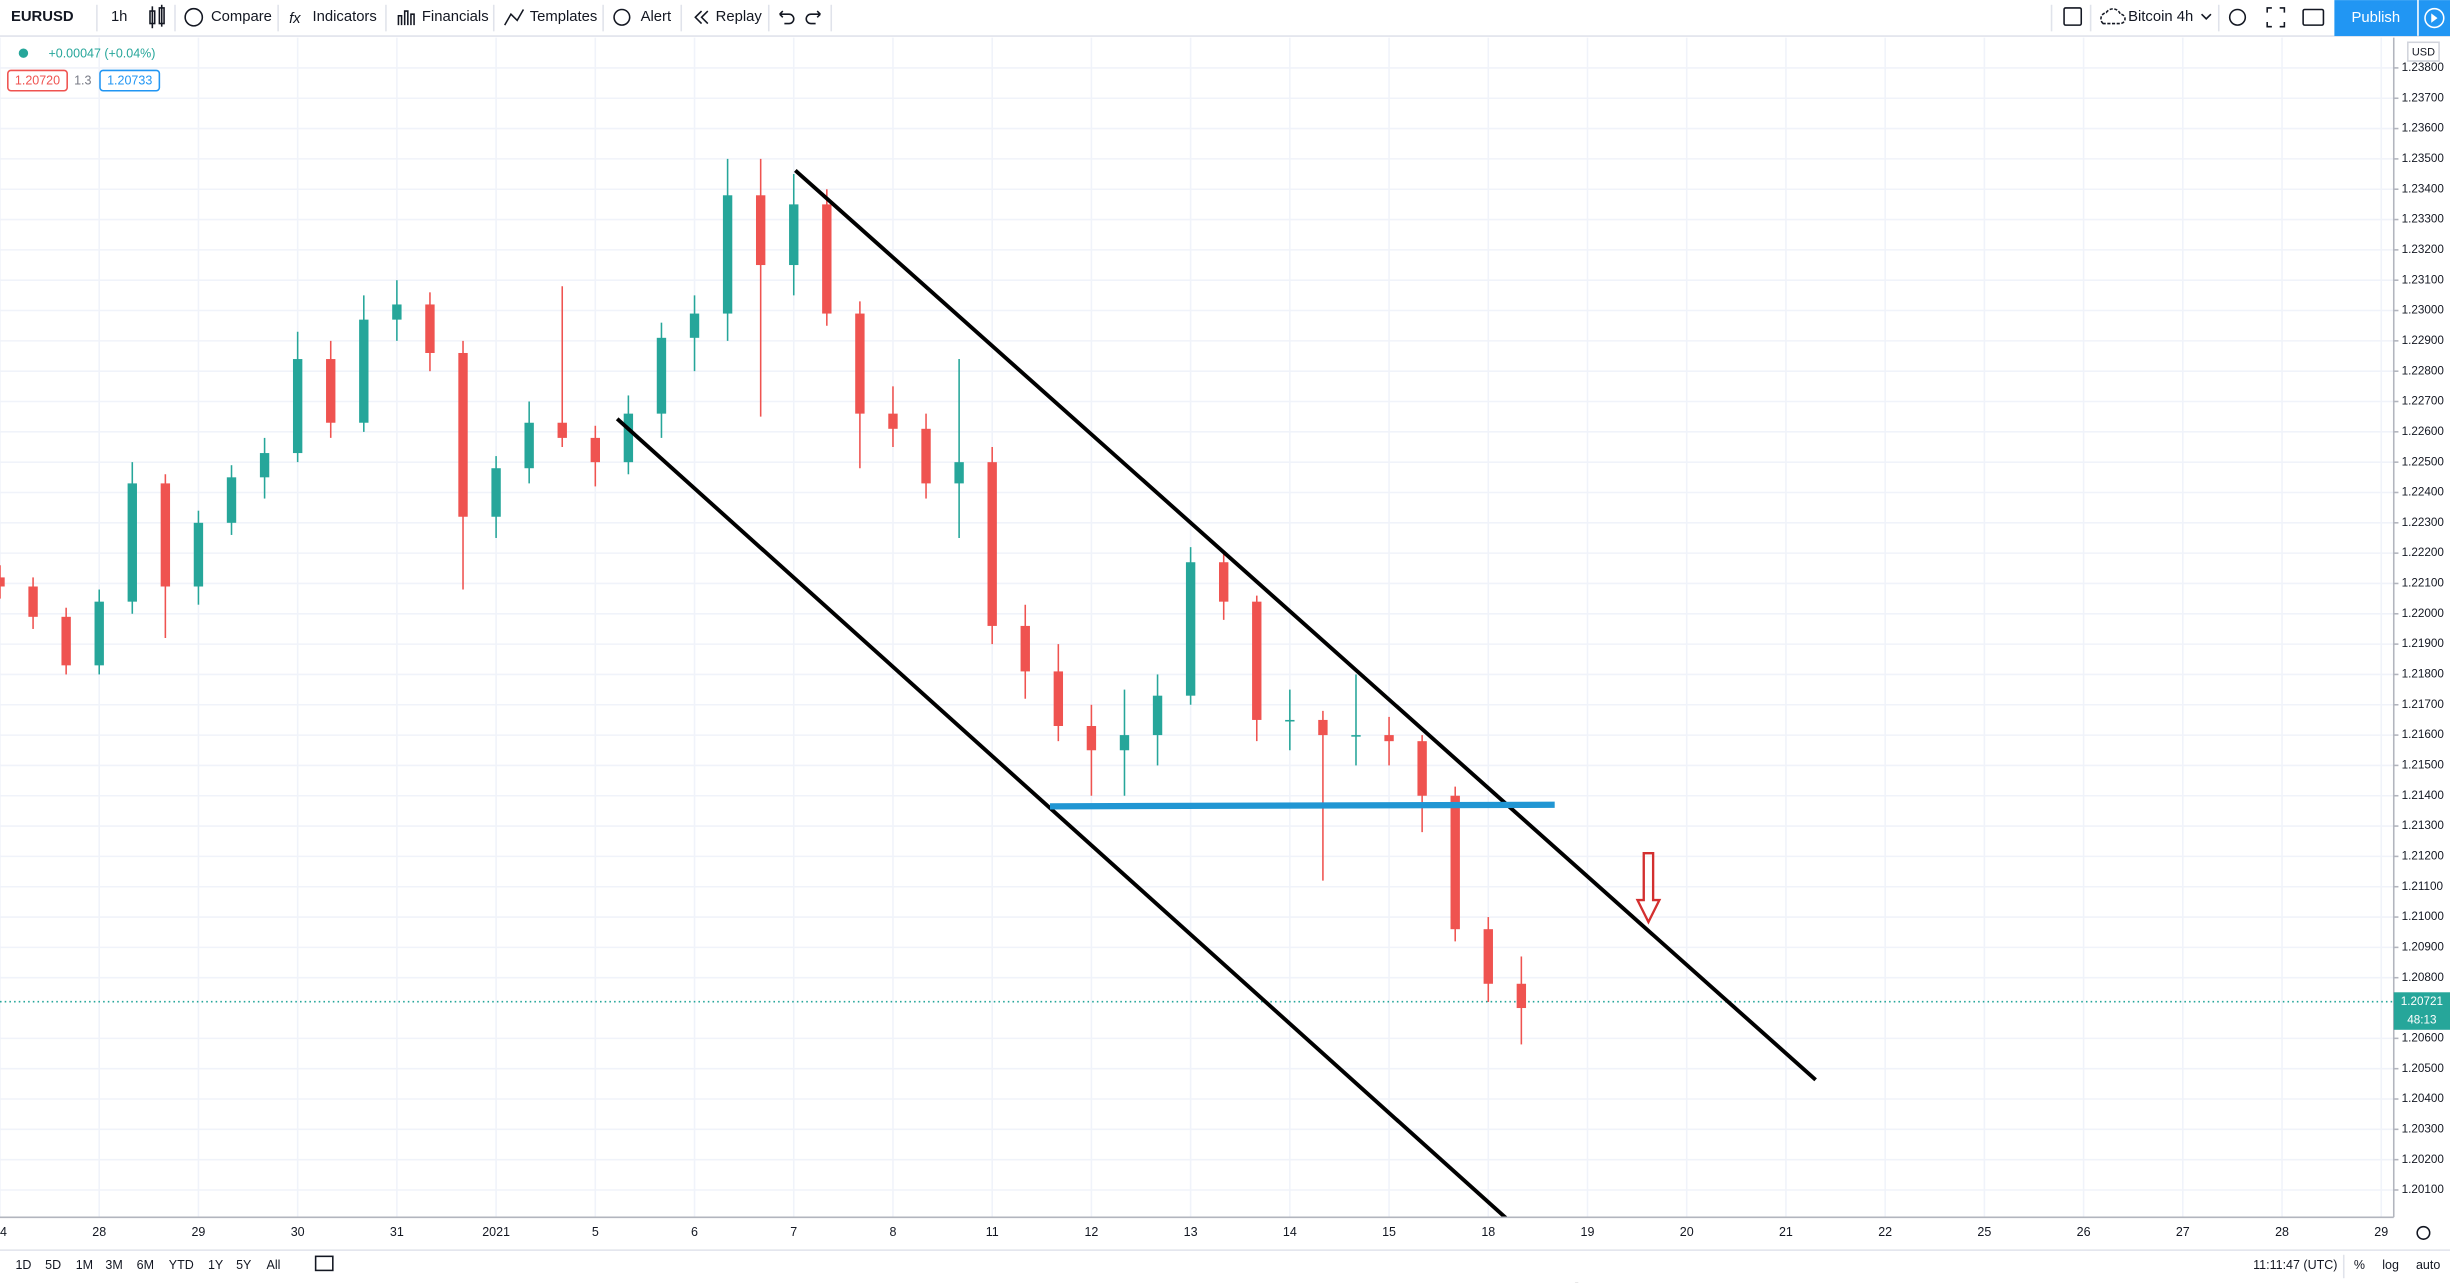 The width and height of the screenshot is (2450, 1283). I want to click on x-tick-label: 12, so click(1091, 1232).